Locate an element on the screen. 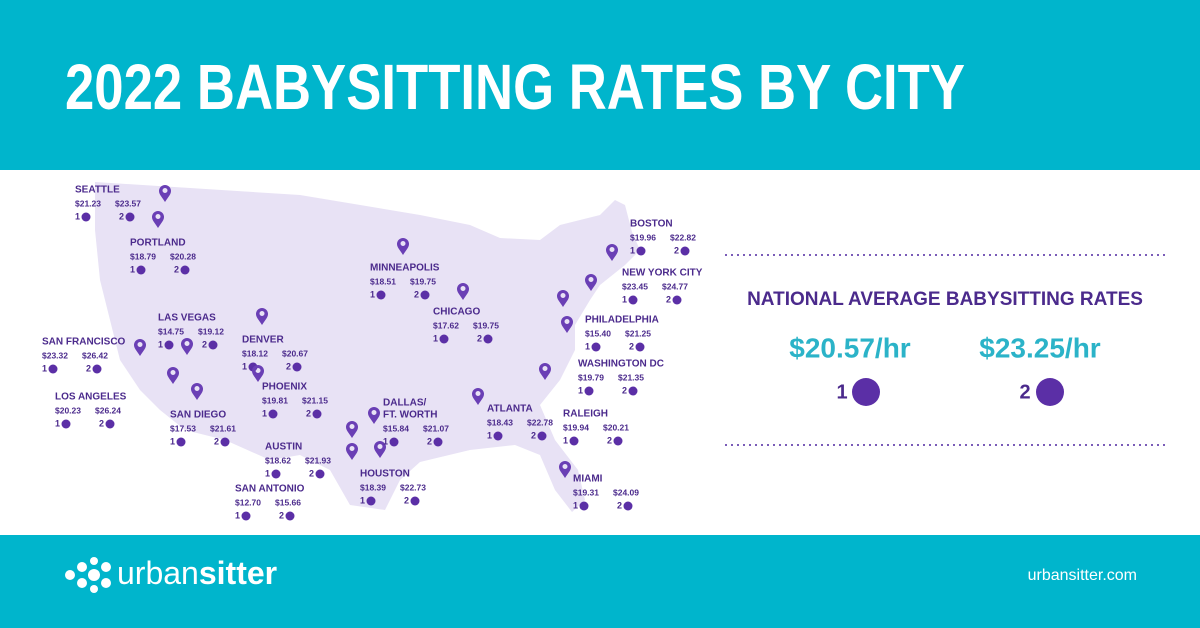 Image resolution: width=1200 pixels, height=628 pixels. rate: $21.35 is located at coordinates (631, 377).